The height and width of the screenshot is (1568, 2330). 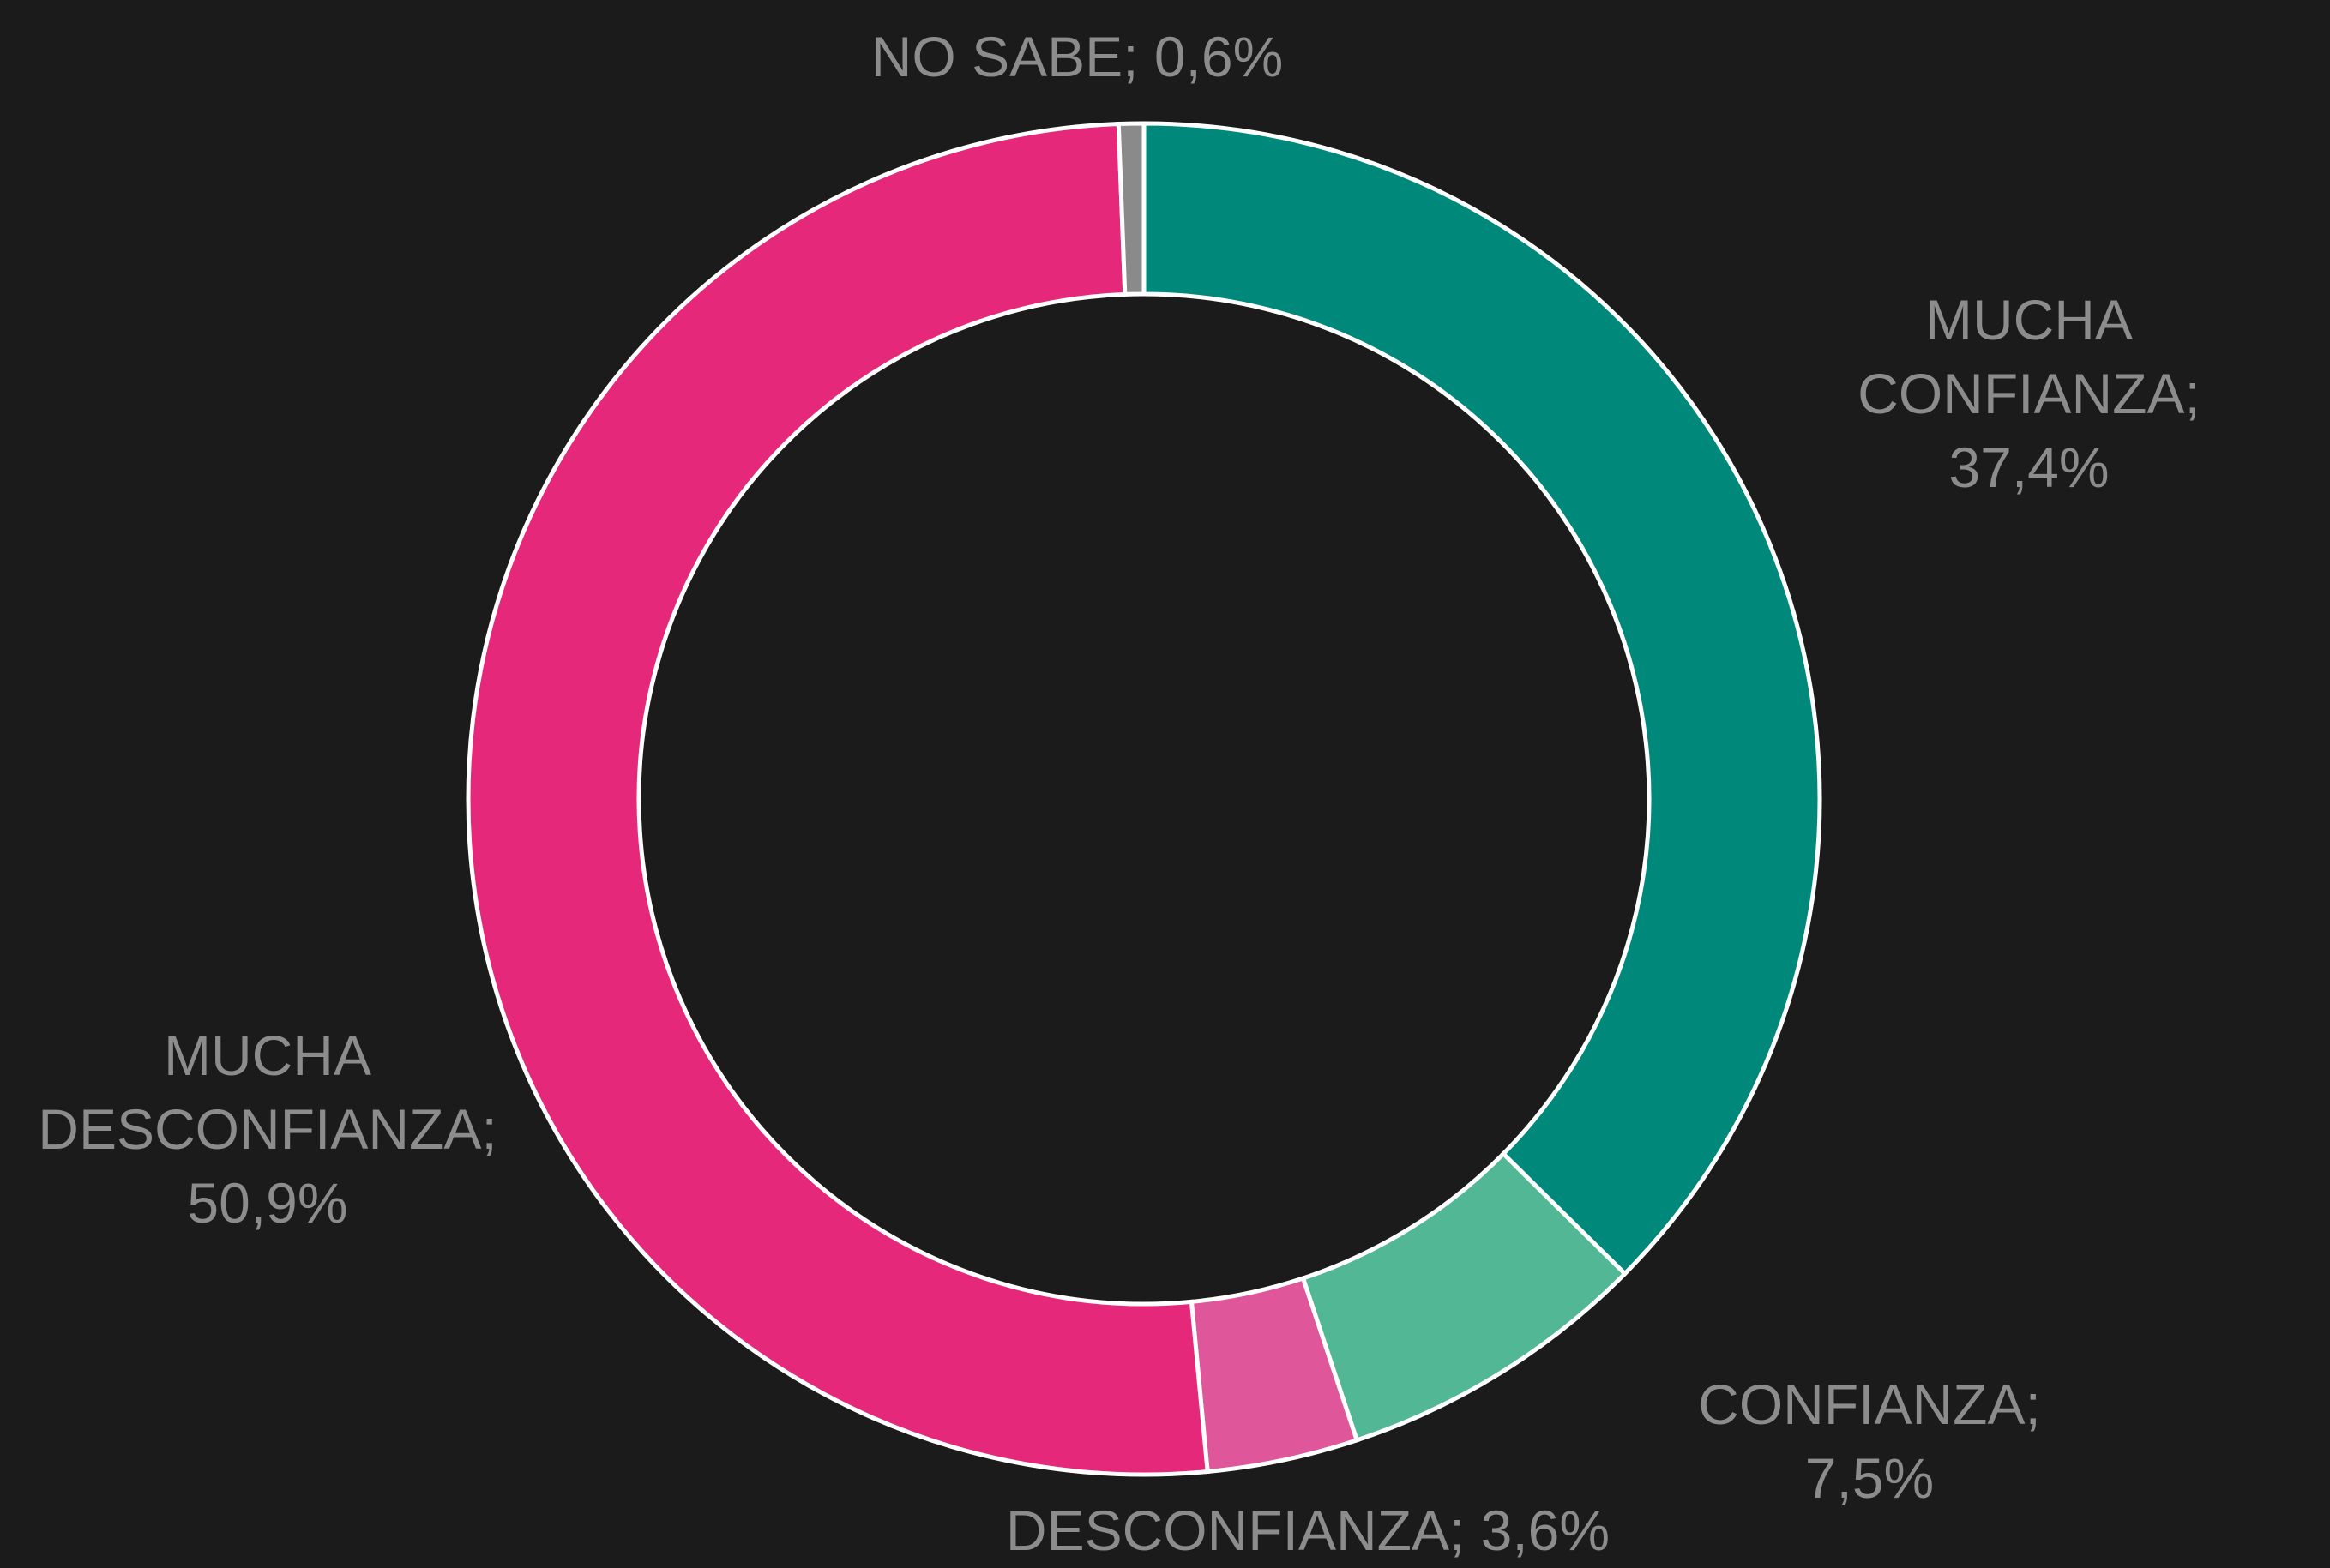 I want to click on data-label: NO SABE; 0,6%, so click(x=1077, y=56).